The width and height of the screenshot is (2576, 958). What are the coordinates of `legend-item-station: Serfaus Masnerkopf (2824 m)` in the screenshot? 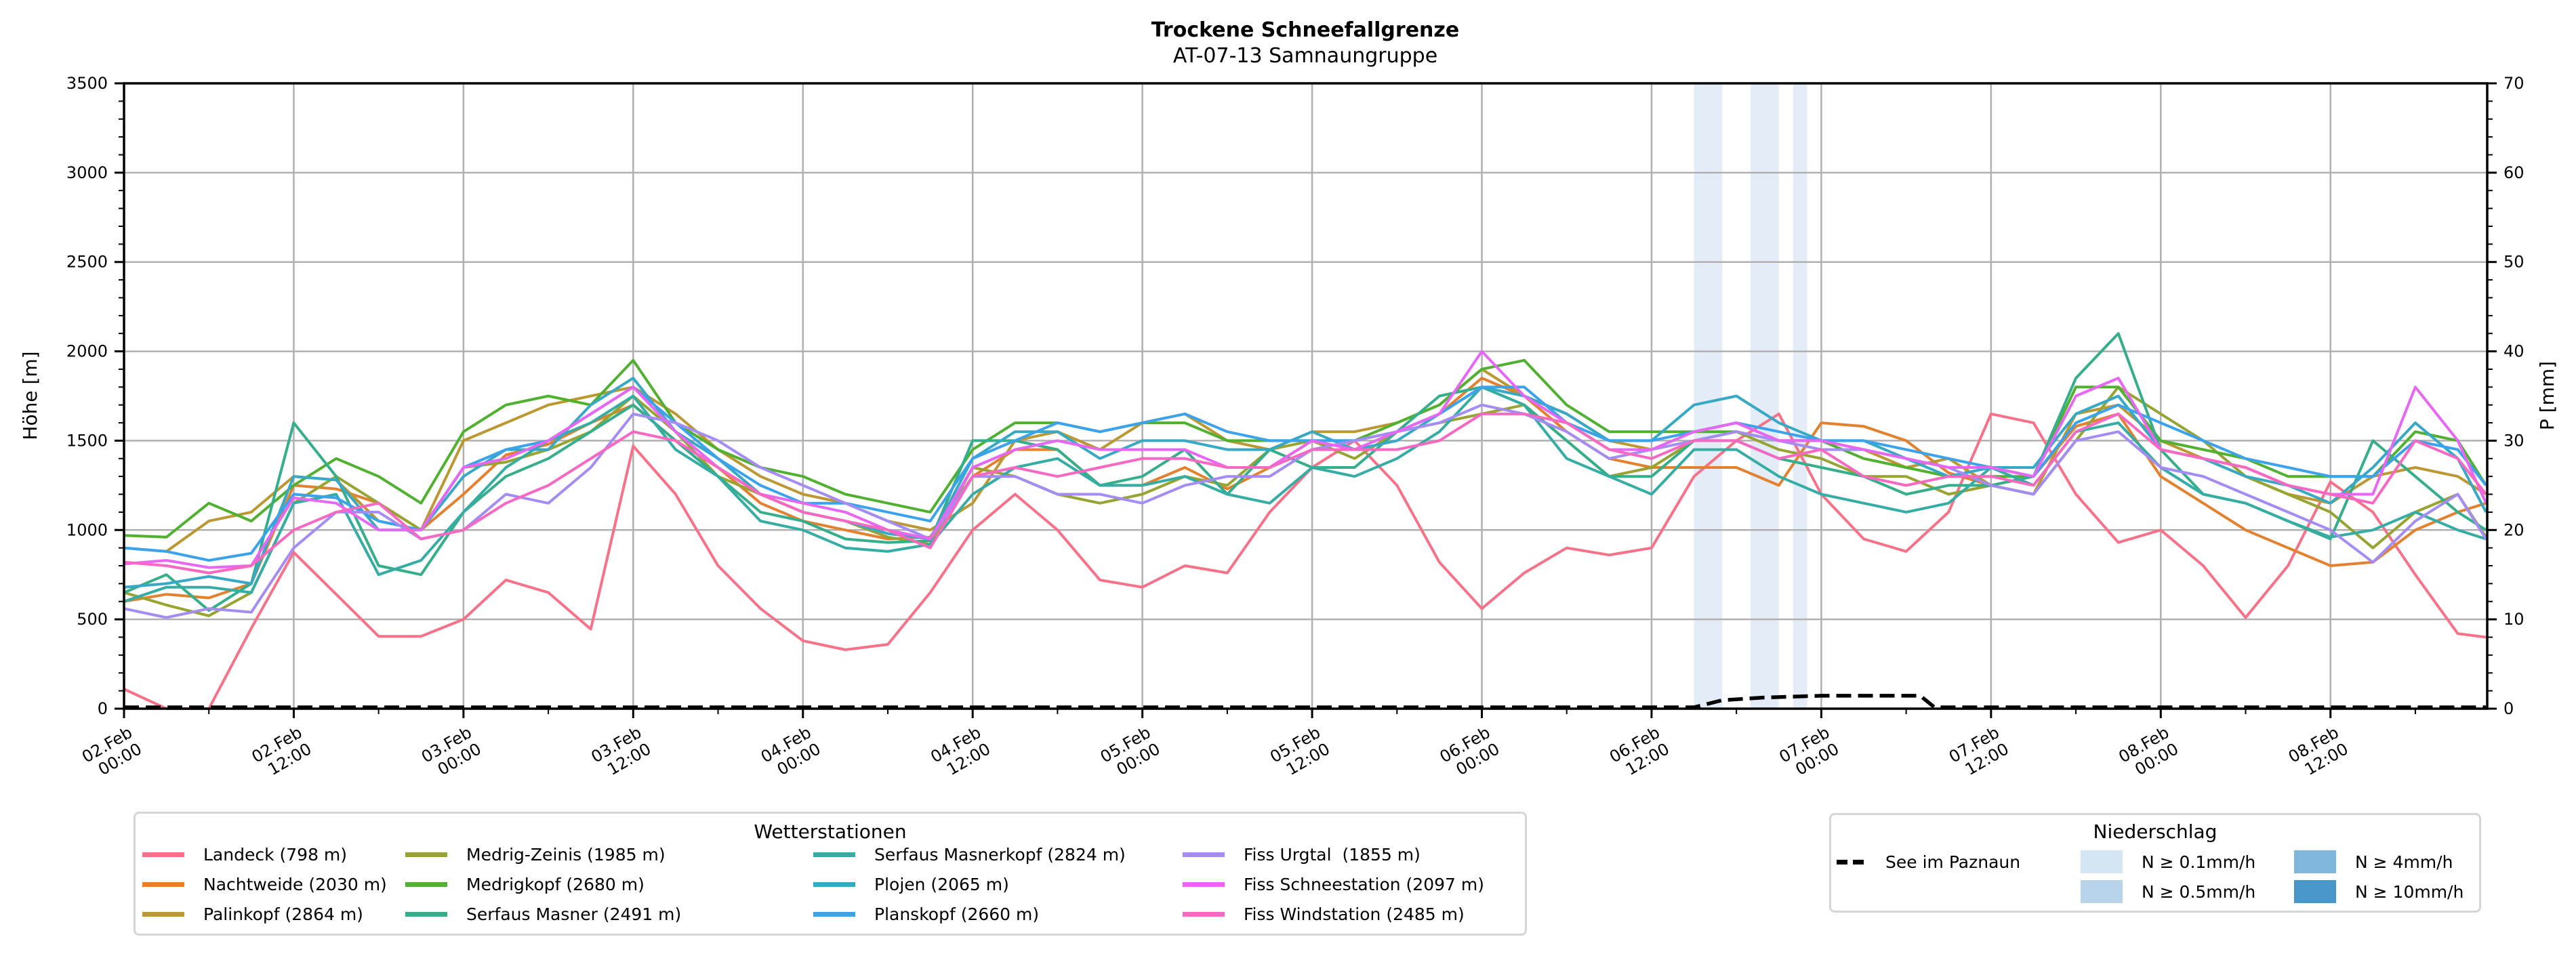 It's located at (969, 855).